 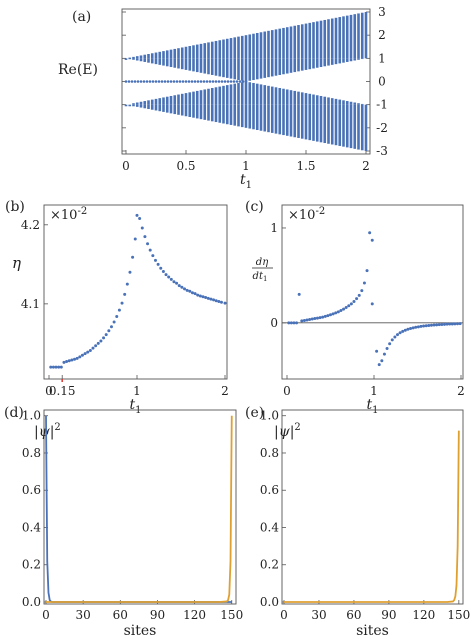 What do you see at coordinates (62, 391) in the screenshot?
I see `x-tick-label: 0.15` at bounding box center [62, 391].